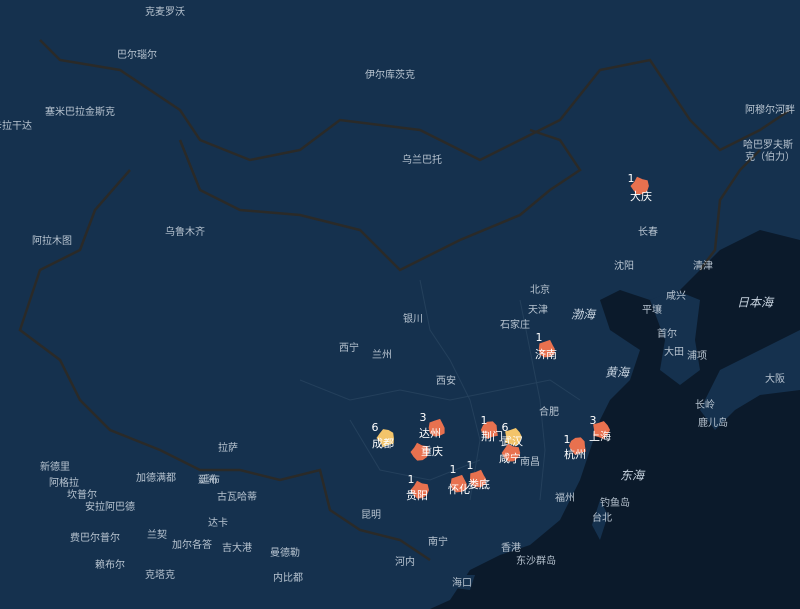 This screenshot has width=800, height=609. Describe the element at coordinates (218, 522) in the screenshot. I see `place-label: 达卡` at that location.